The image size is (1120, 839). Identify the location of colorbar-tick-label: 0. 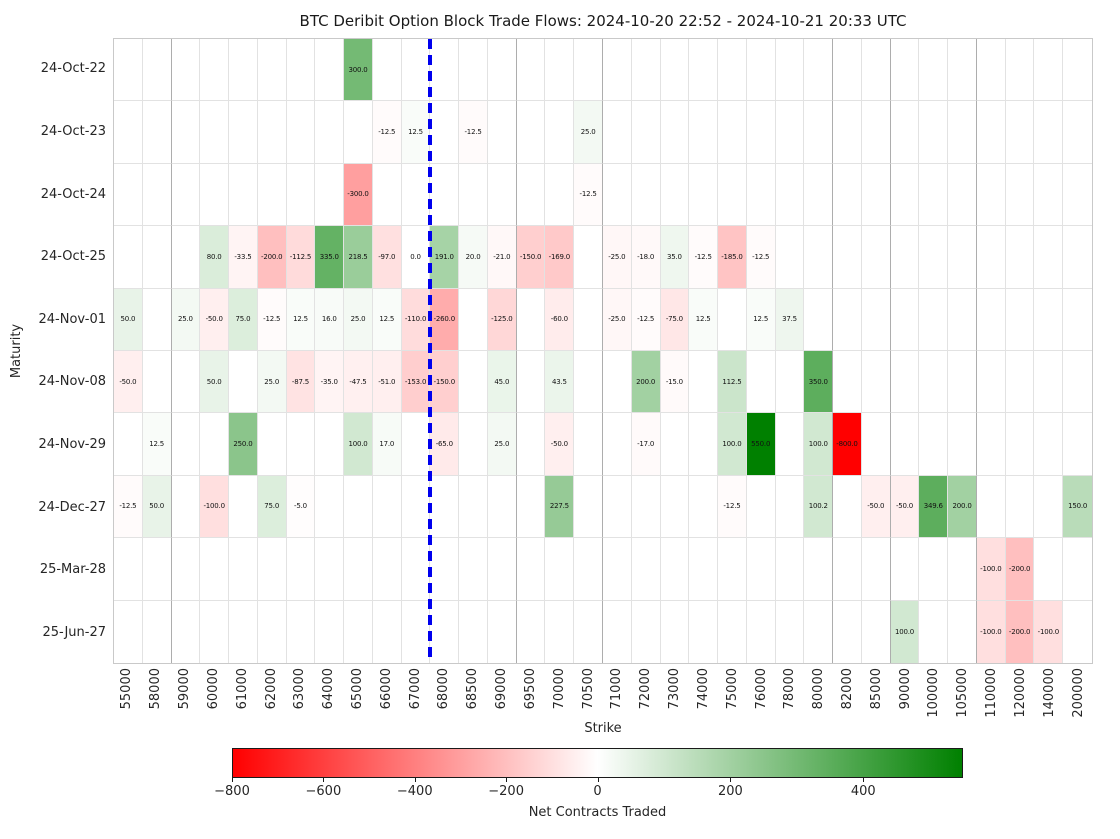
(597, 791).